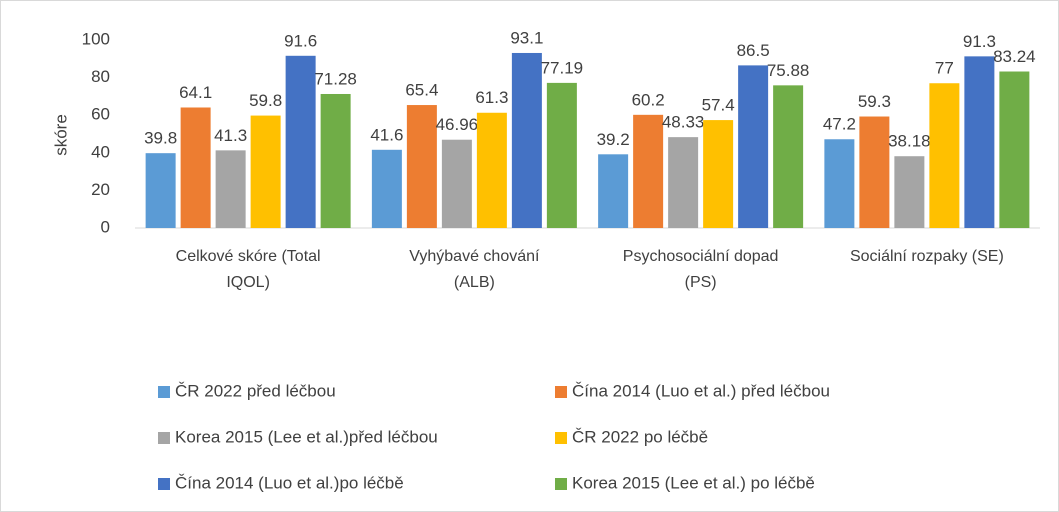  I want to click on legend-label: Čína 2014 (Luo et al.)po léčbě, so click(289, 482).